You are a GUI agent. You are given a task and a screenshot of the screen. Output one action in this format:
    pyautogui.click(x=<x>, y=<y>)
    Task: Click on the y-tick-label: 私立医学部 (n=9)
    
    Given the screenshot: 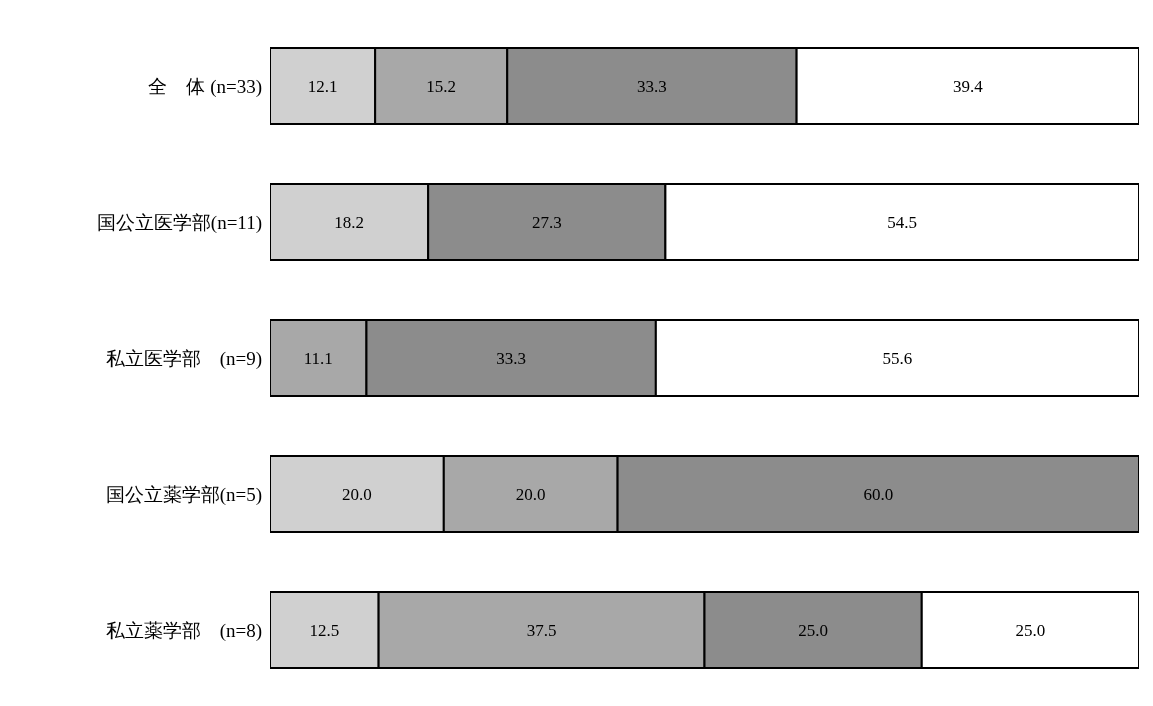 What is the action you would take?
    pyautogui.click(x=183, y=358)
    